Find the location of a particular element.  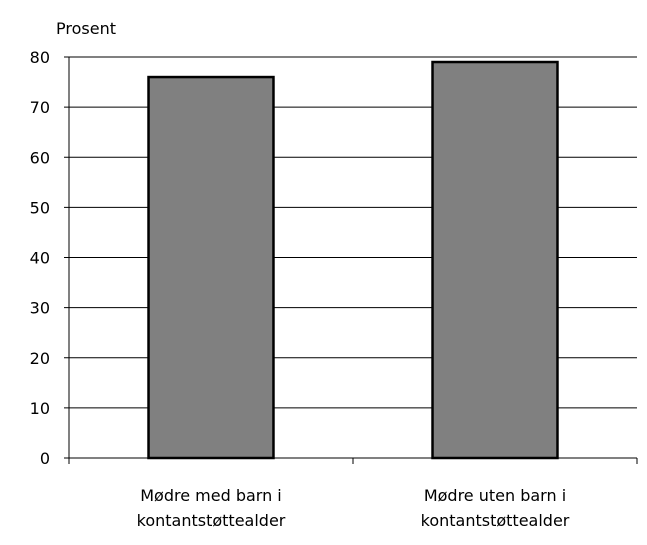

y-tick-label-0: 0 is located at coordinates (45, 458).